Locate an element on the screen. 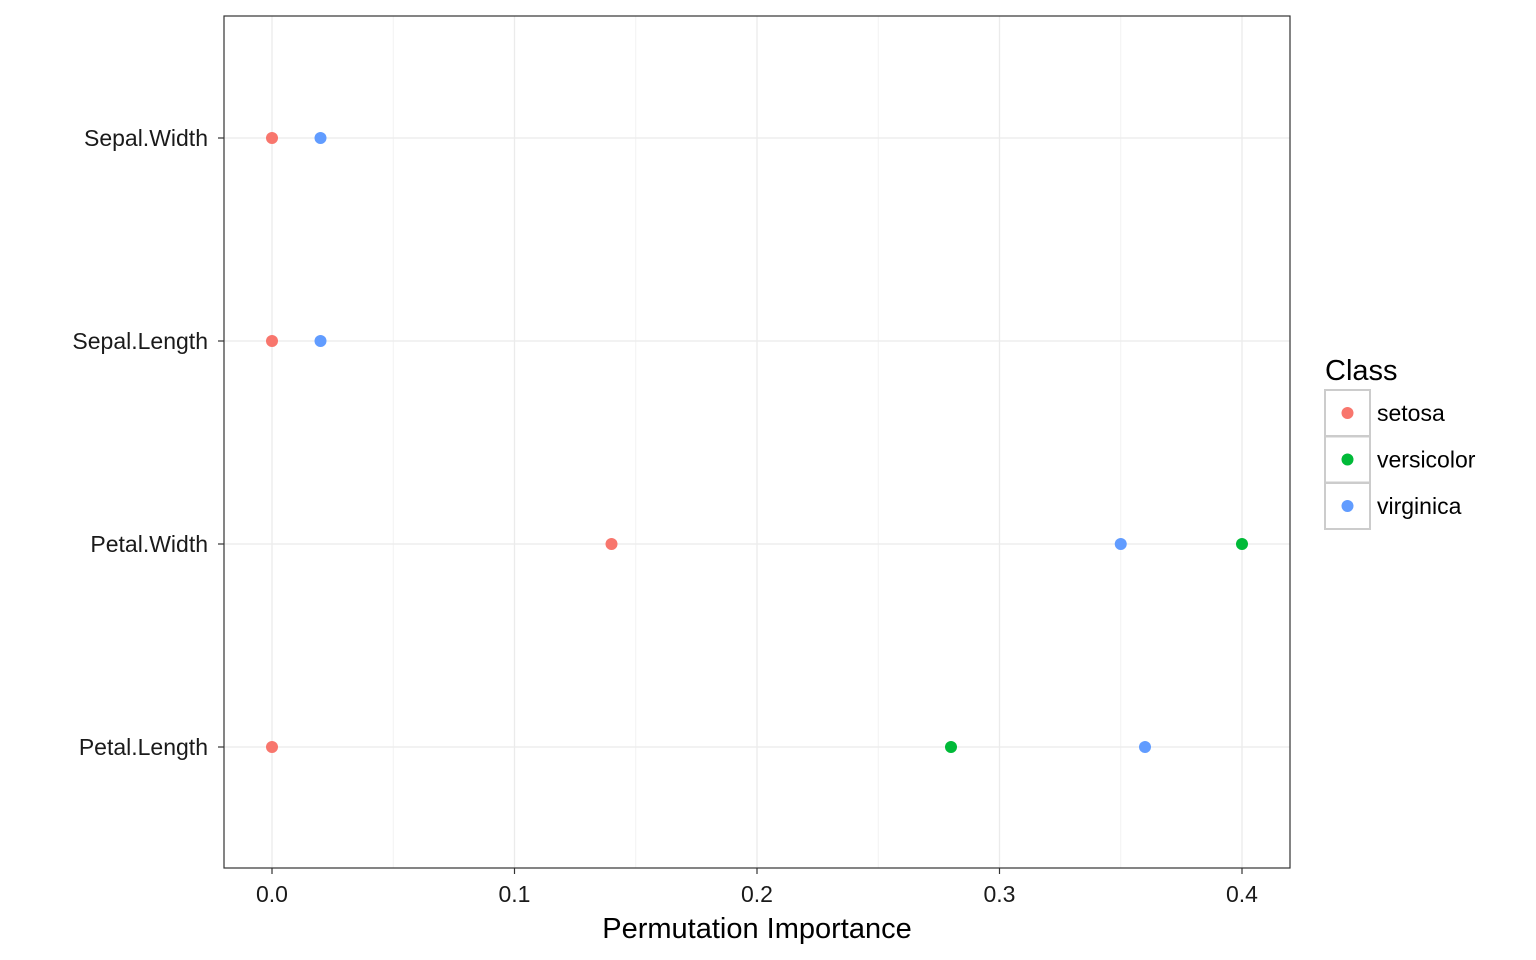  legend-label: virginica is located at coordinates (1419, 506).